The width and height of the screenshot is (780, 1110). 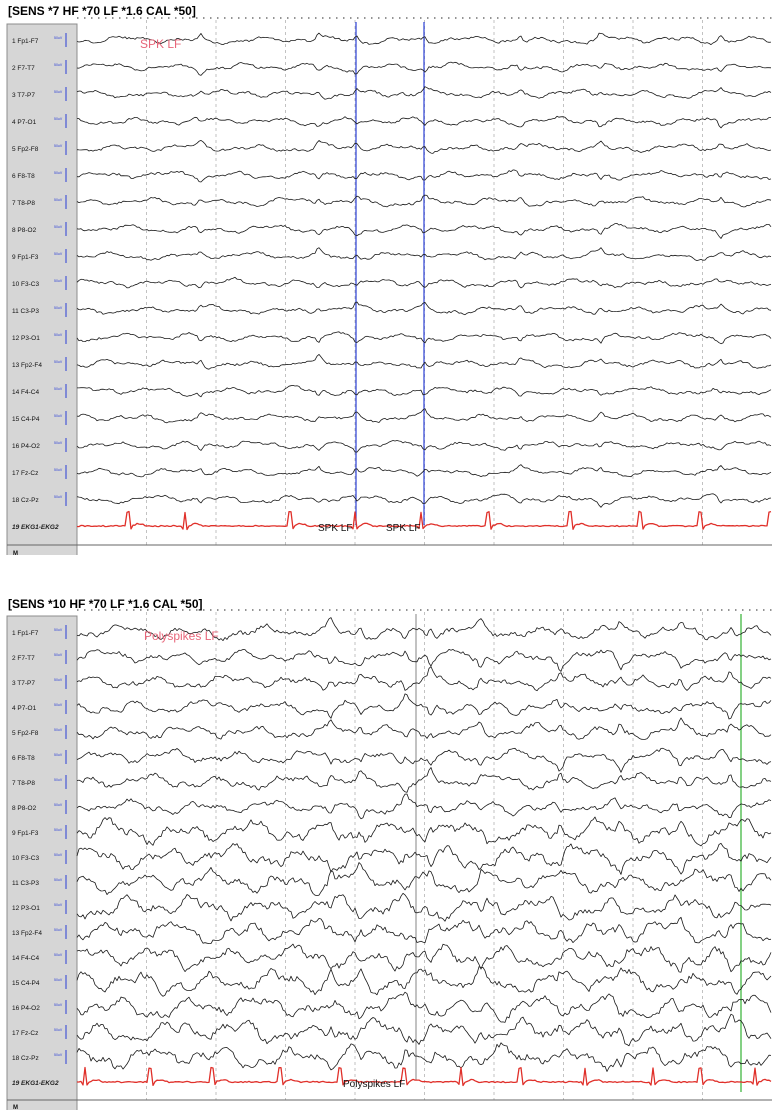 What do you see at coordinates (374, 1084) in the screenshot?
I see `marker-caption: Polyspikes LF` at bounding box center [374, 1084].